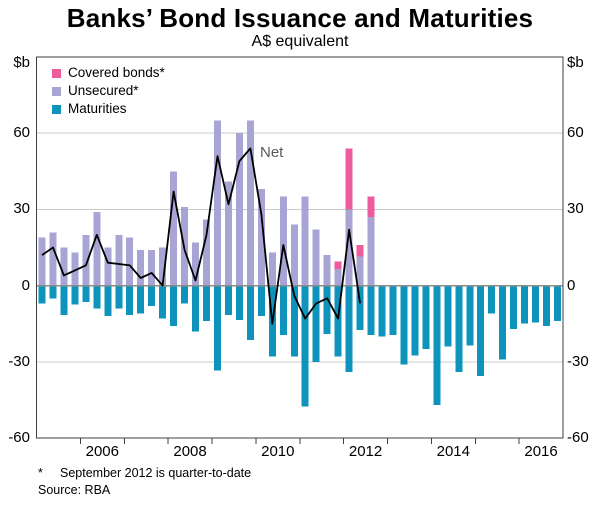 This screenshot has height=505, width=600. I want to click on maturity-bar-2008Q4, so click(207, 303).